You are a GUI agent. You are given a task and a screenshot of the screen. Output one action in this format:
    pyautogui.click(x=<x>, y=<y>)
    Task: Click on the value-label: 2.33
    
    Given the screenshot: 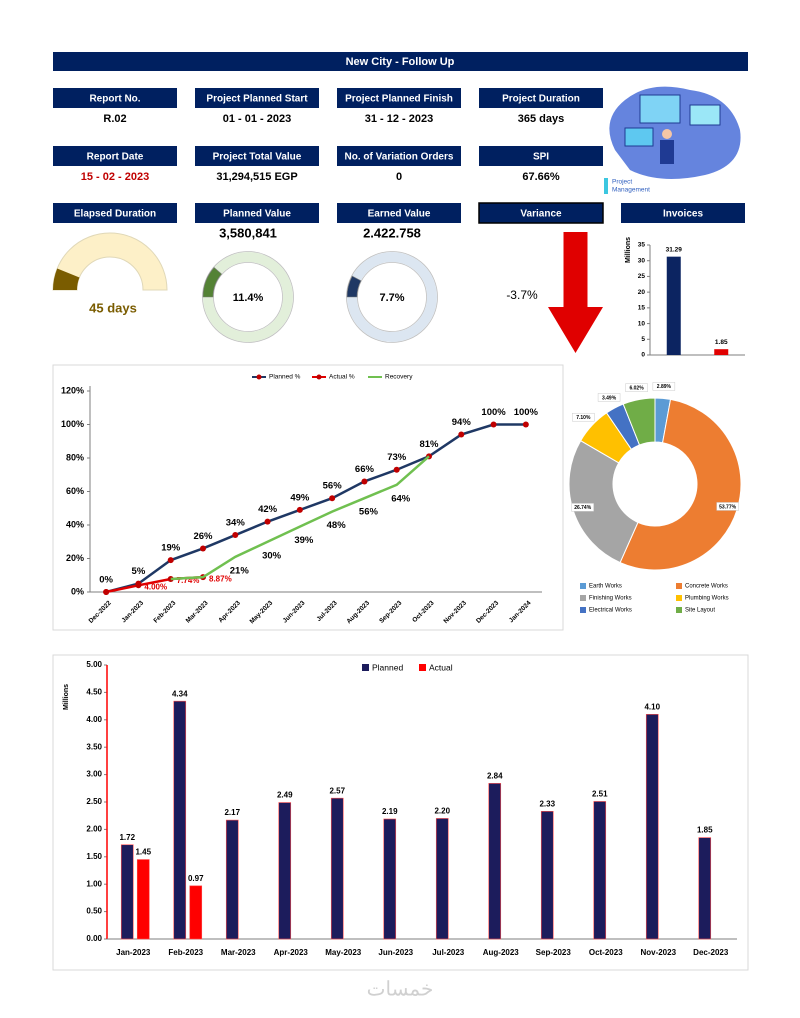 What is the action you would take?
    pyautogui.click(x=547, y=803)
    